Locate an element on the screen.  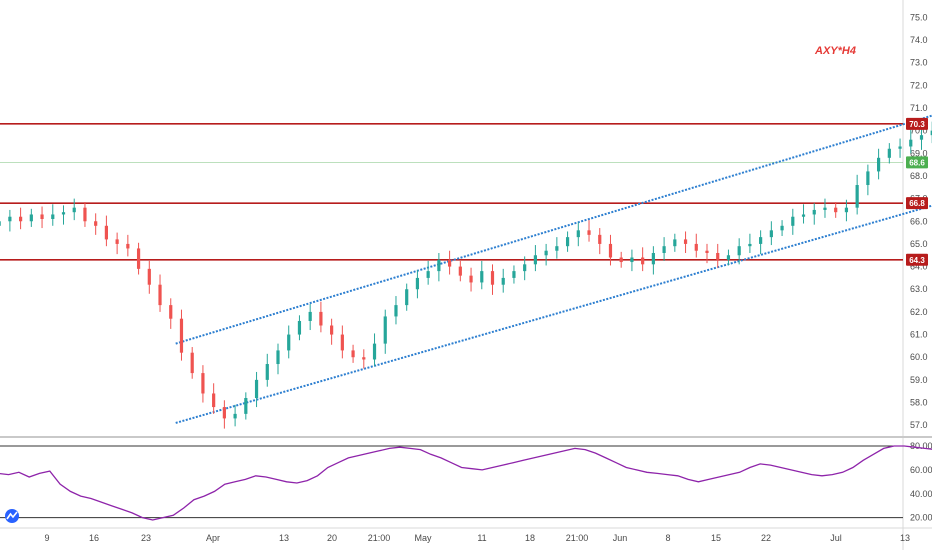
price-tick-label: 64.0 is located at coordinates (919, 267).